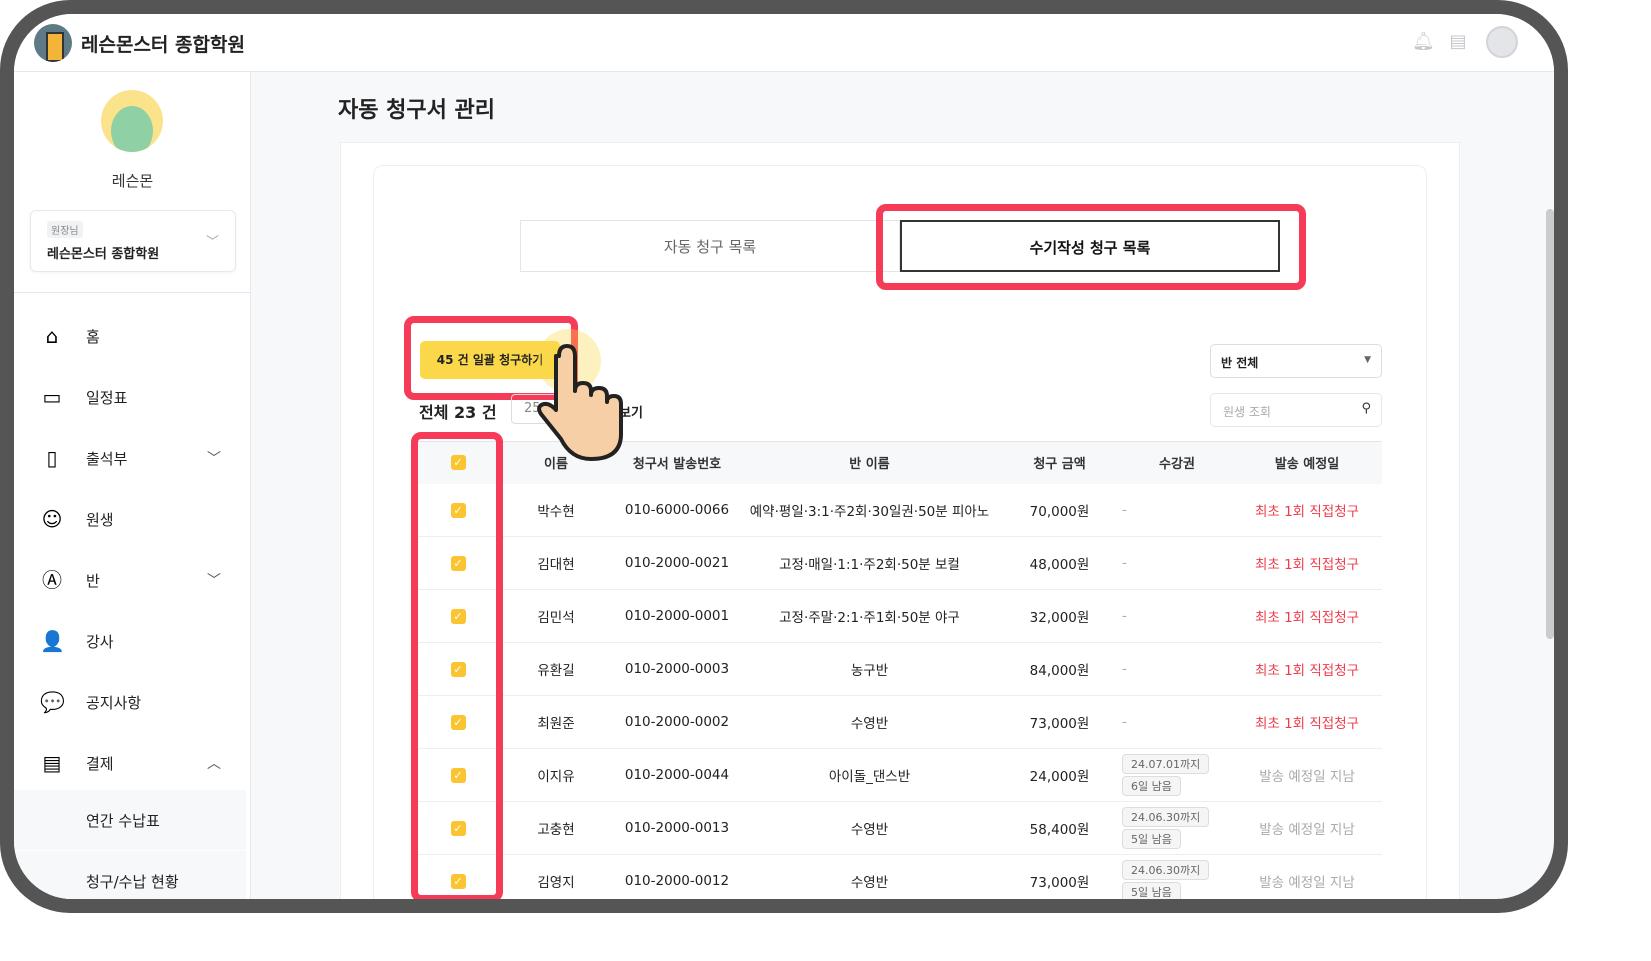 Image resolution: width=1651 pixels, height=961 pixels. I want to click on academy-logo, so click(53, 43).